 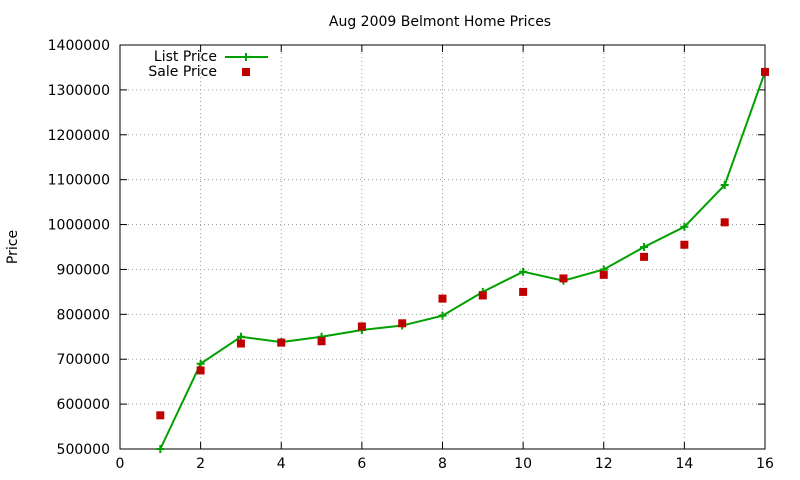 I want to click on y-tick-label: 1300000, so click(x=79, y=91).